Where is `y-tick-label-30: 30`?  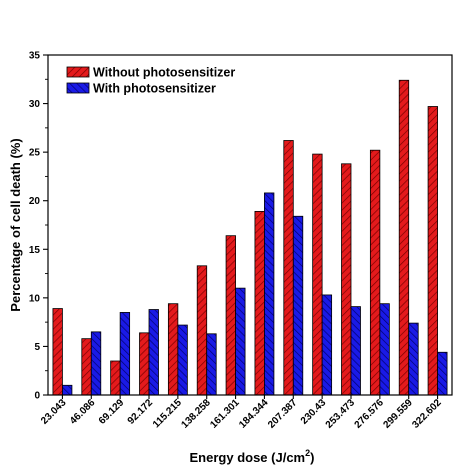 y-tick-label-30: 30 is located at coordinates (35, 104).